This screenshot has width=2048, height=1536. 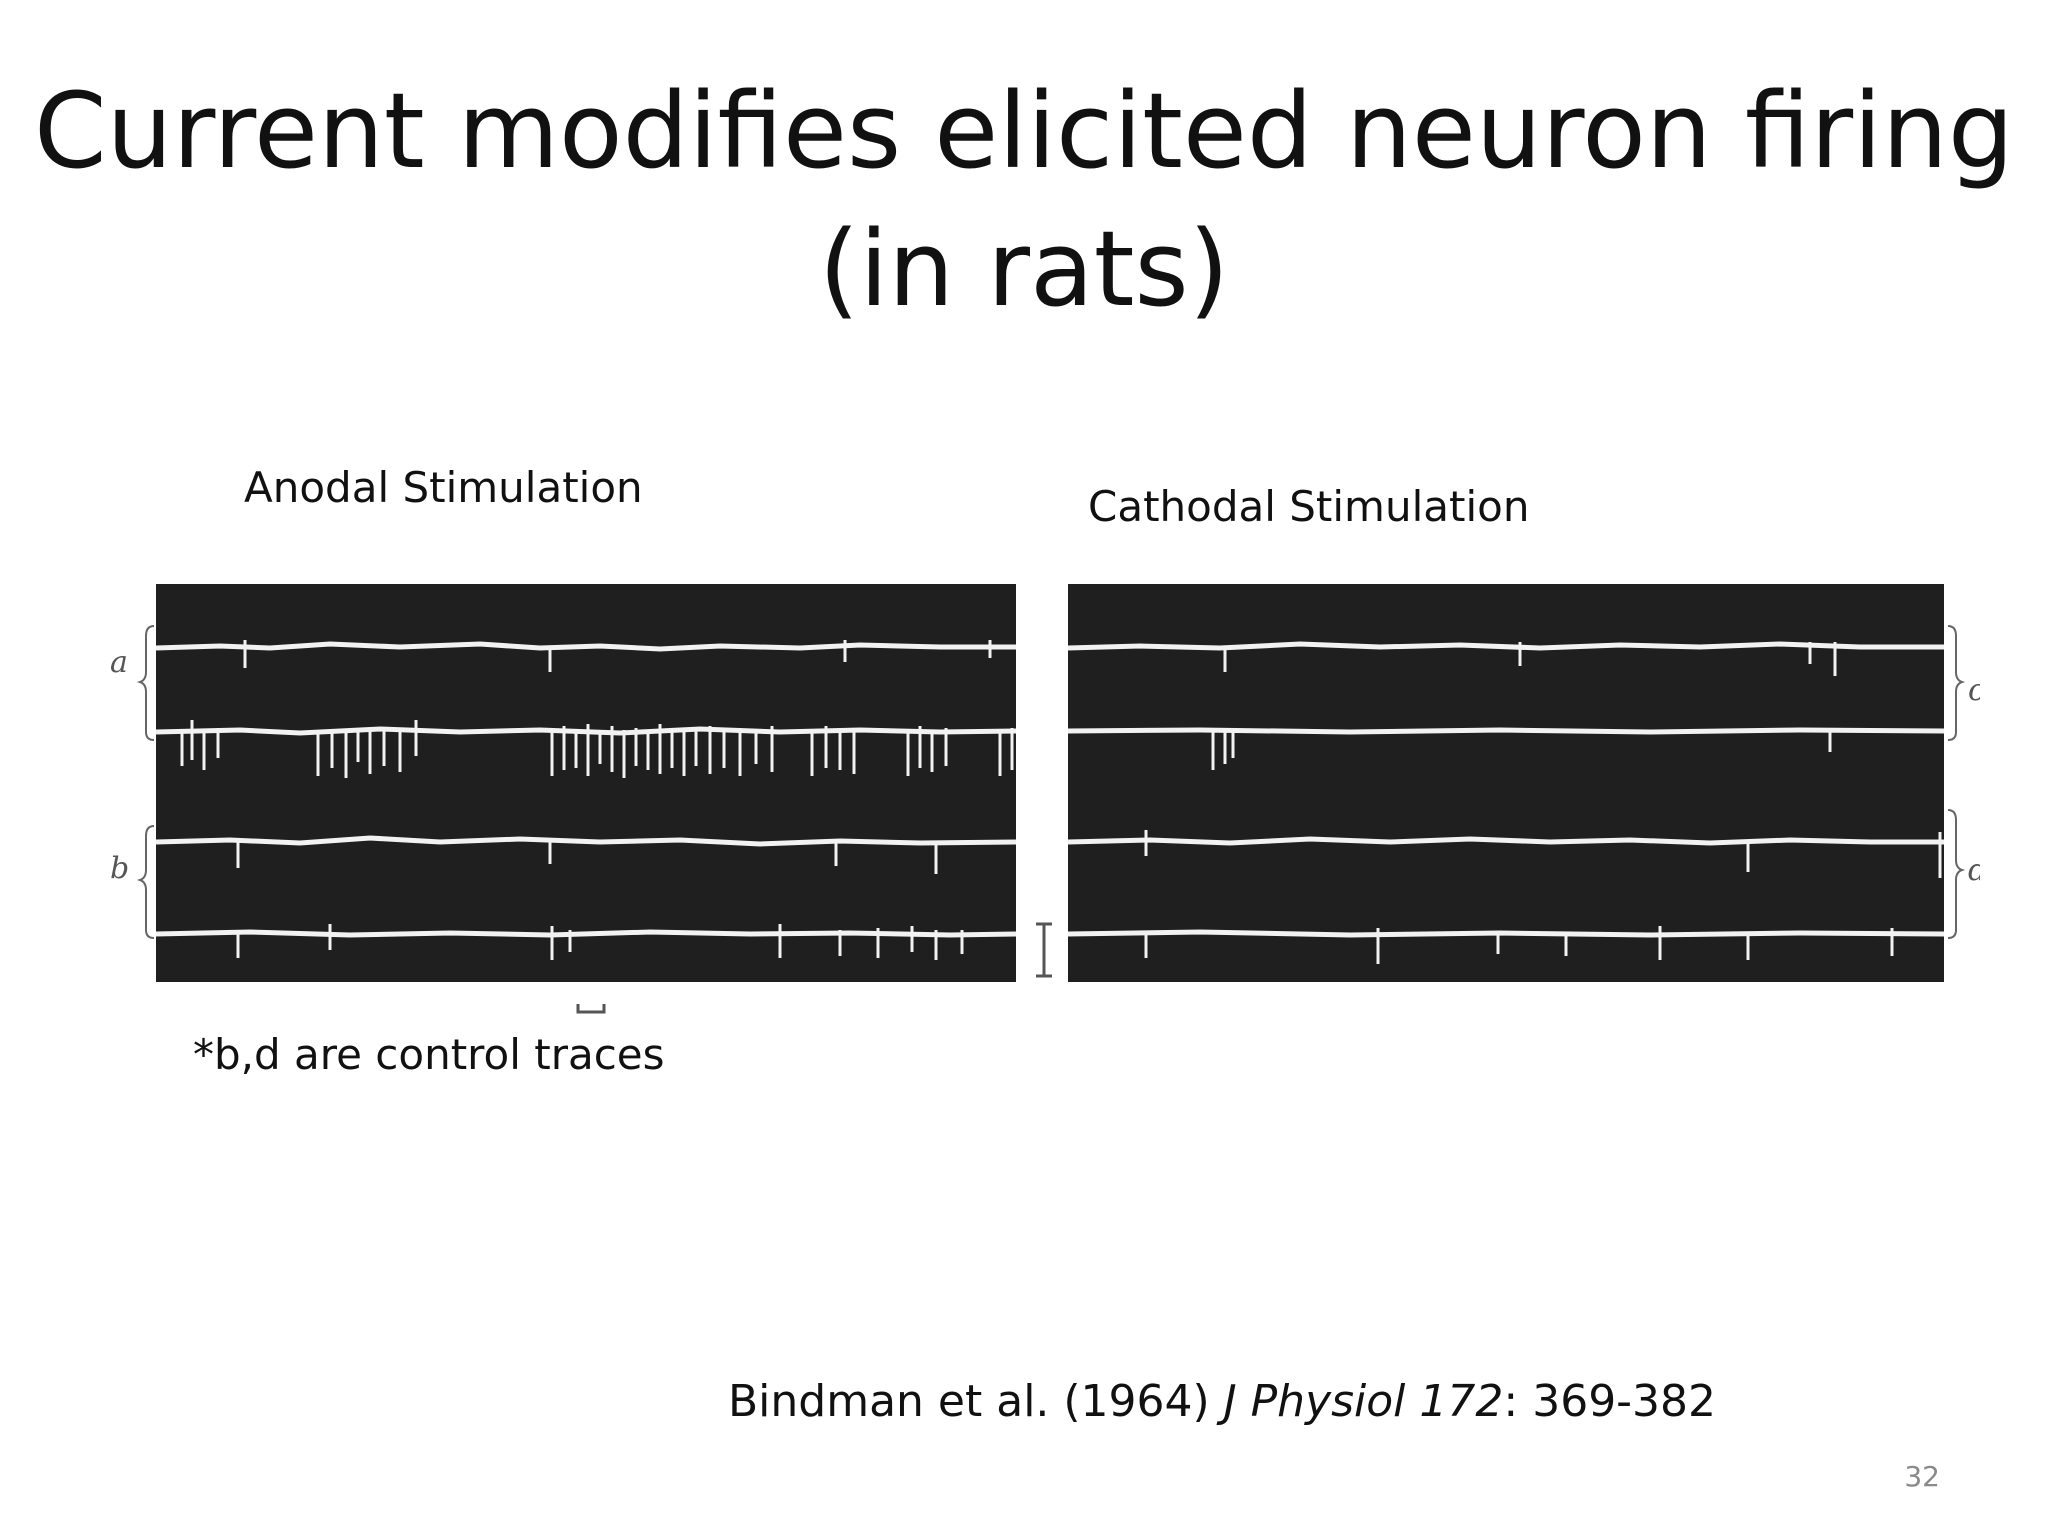 I want to click on slide-title-line-2: (in rats), so click(x=1024, y=269).